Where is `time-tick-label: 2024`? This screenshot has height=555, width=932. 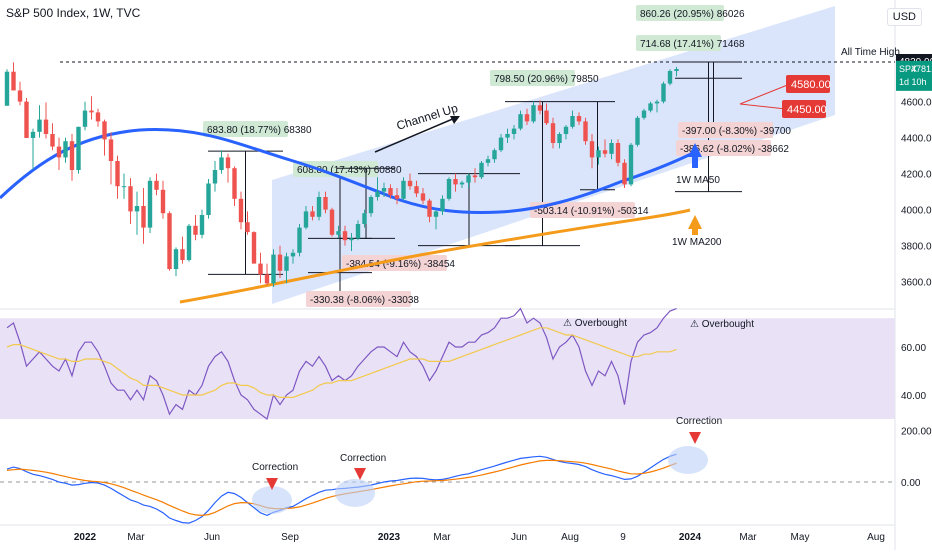 time-tick-label: 2024 is located at coordinates (690, 537).